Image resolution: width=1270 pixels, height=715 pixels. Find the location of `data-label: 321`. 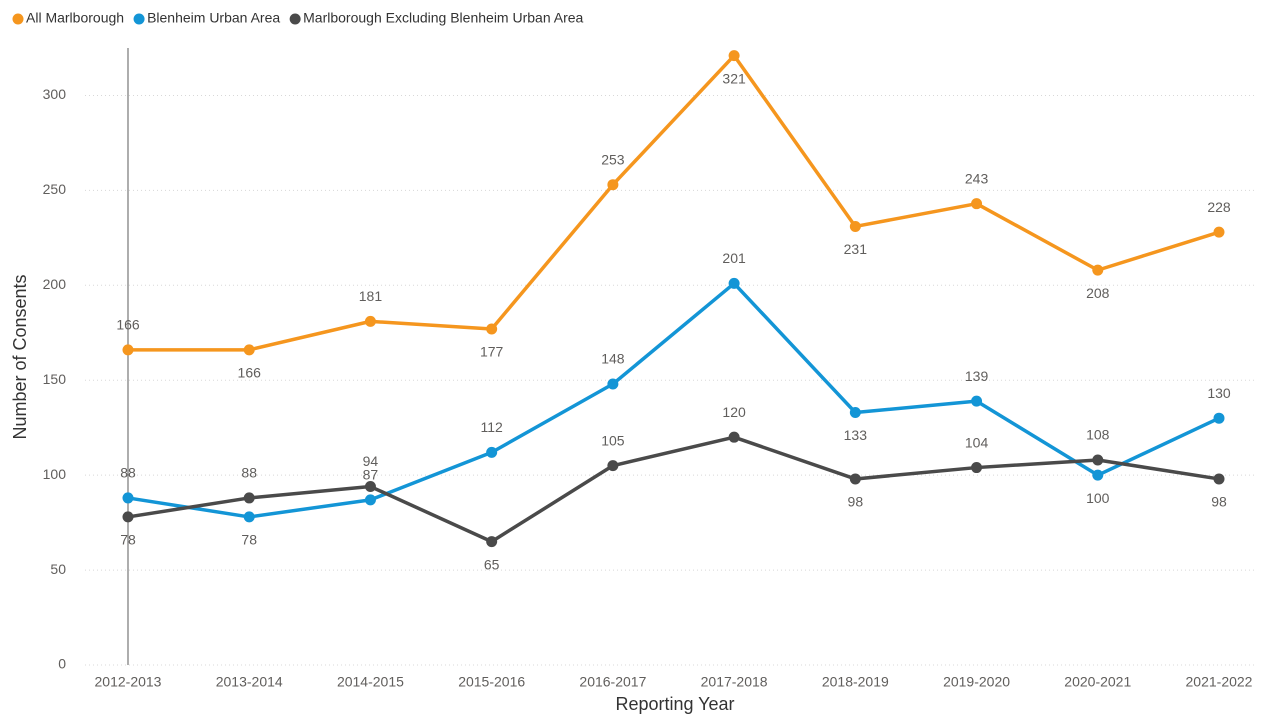

data-label: 321 is located at coordinates (734, 78).